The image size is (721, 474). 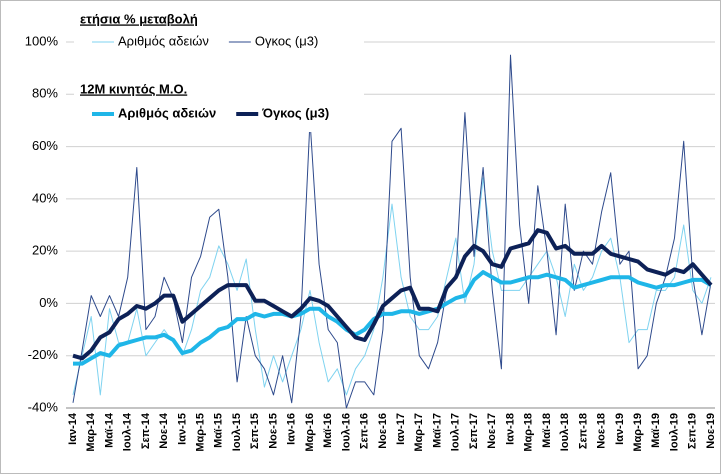 I want to click on x-tick-label: Μαρ-16, so click(x=310, y=432).